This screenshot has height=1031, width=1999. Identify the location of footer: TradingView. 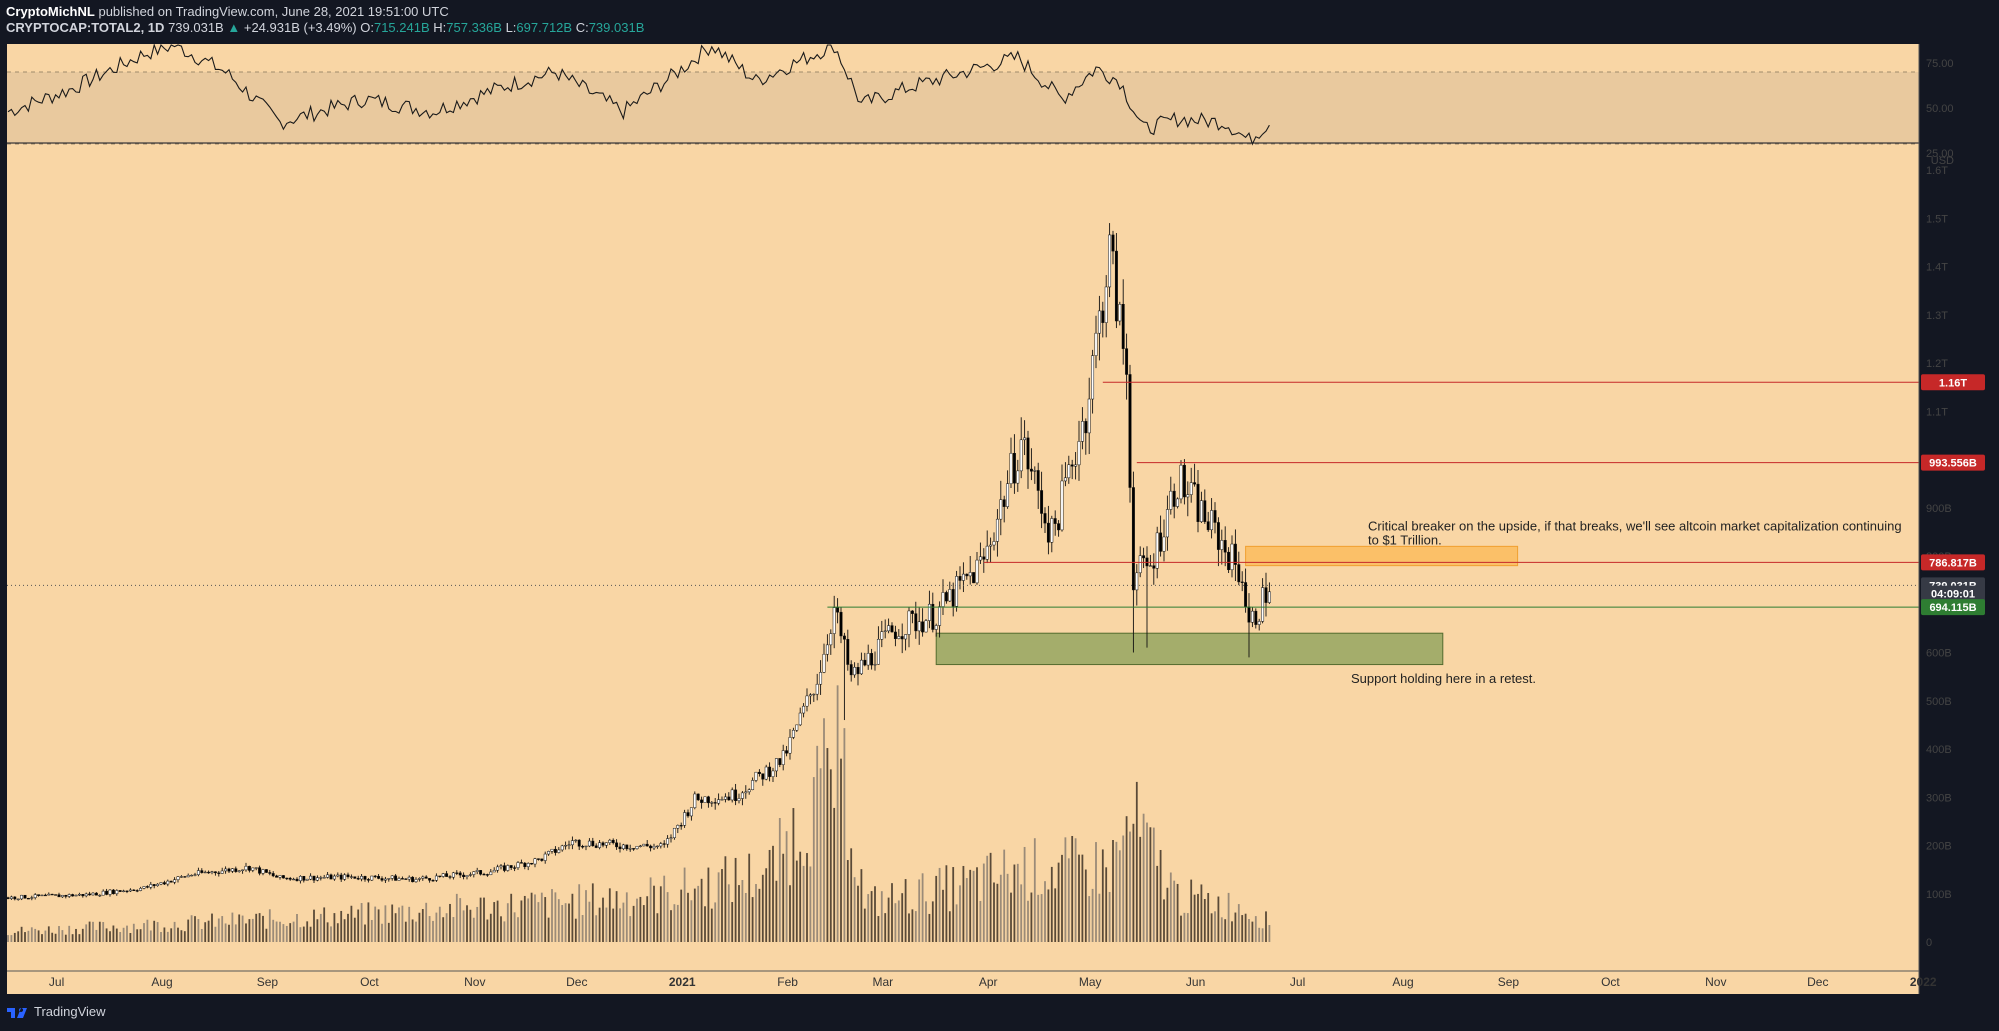
(56, 1011).